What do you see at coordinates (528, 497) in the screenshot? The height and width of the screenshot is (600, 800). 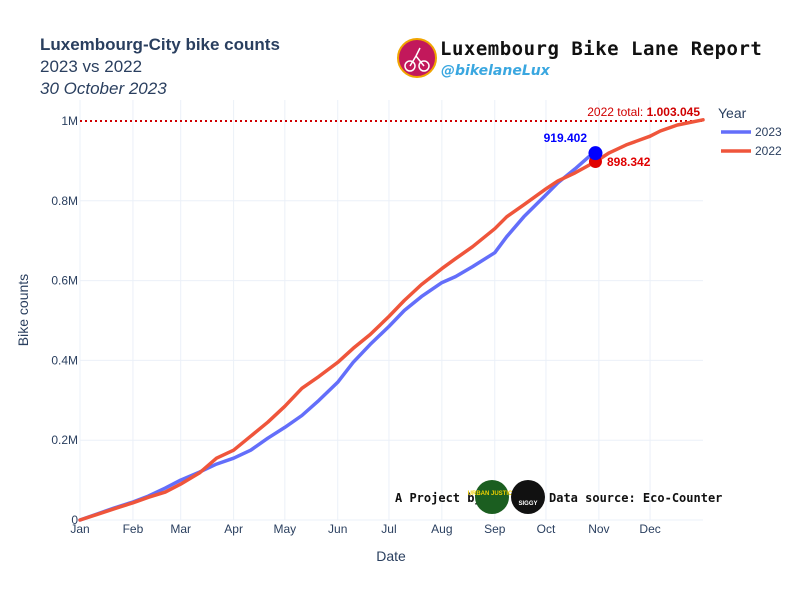 I see `siggy-logo` at bounding box center [528, 497].